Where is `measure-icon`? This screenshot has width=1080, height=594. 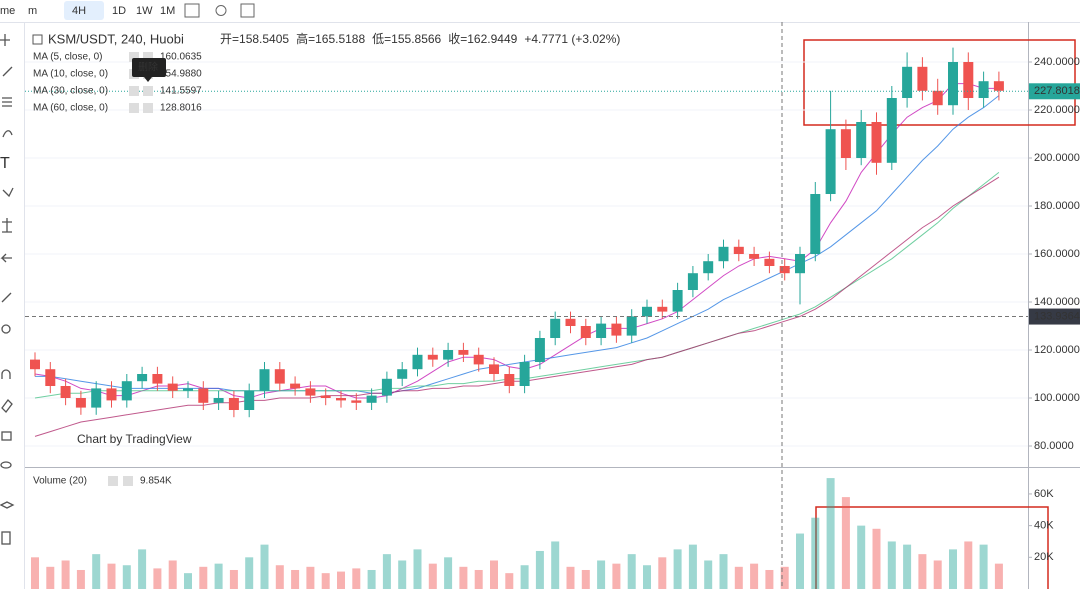 measure-icon is located at coordinates (7, 225).